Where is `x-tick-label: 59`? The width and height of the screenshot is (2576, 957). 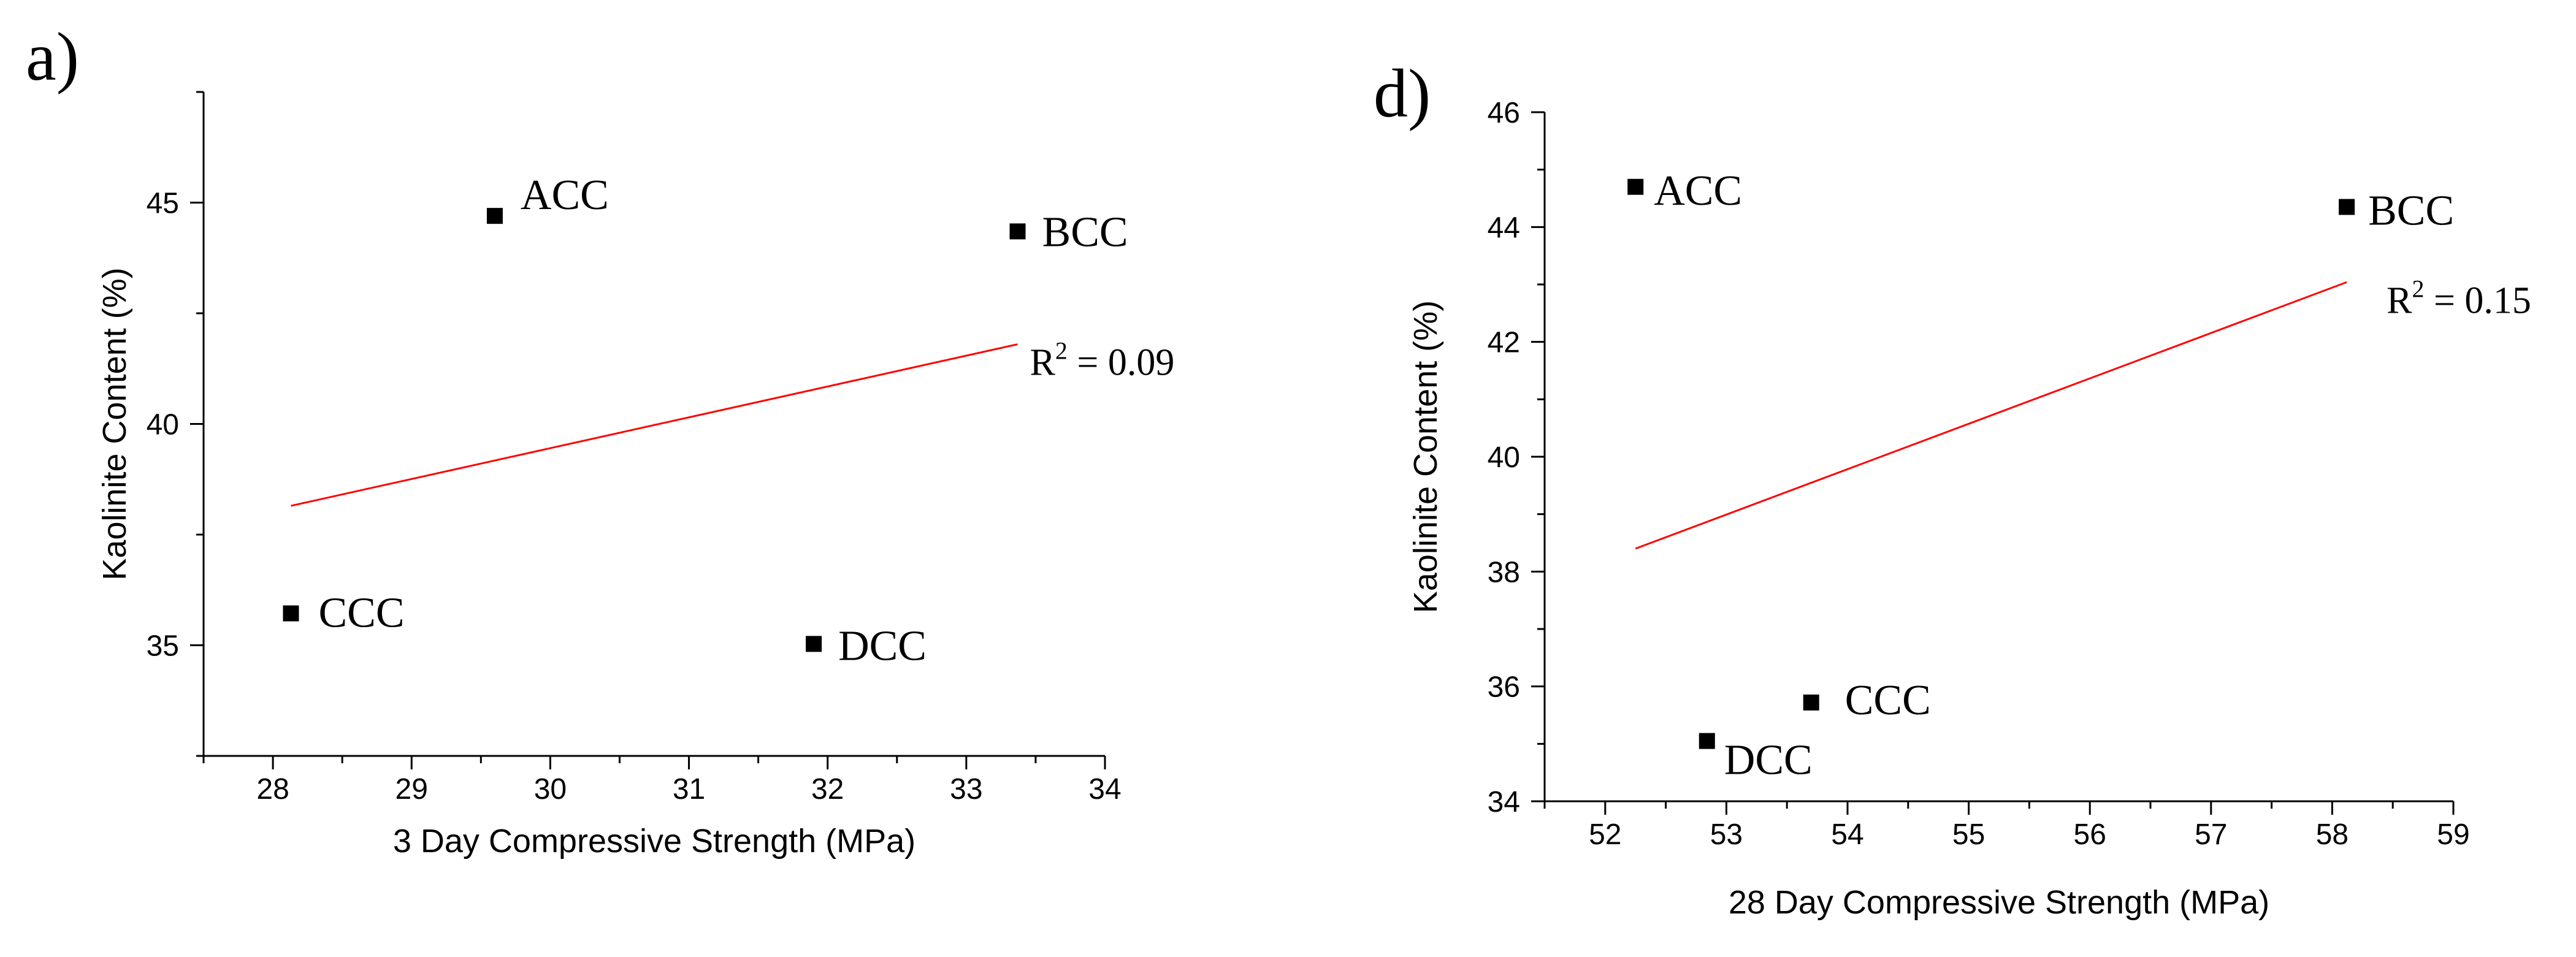 x-tick-label: 59 is located at coordinates (2453, 835).